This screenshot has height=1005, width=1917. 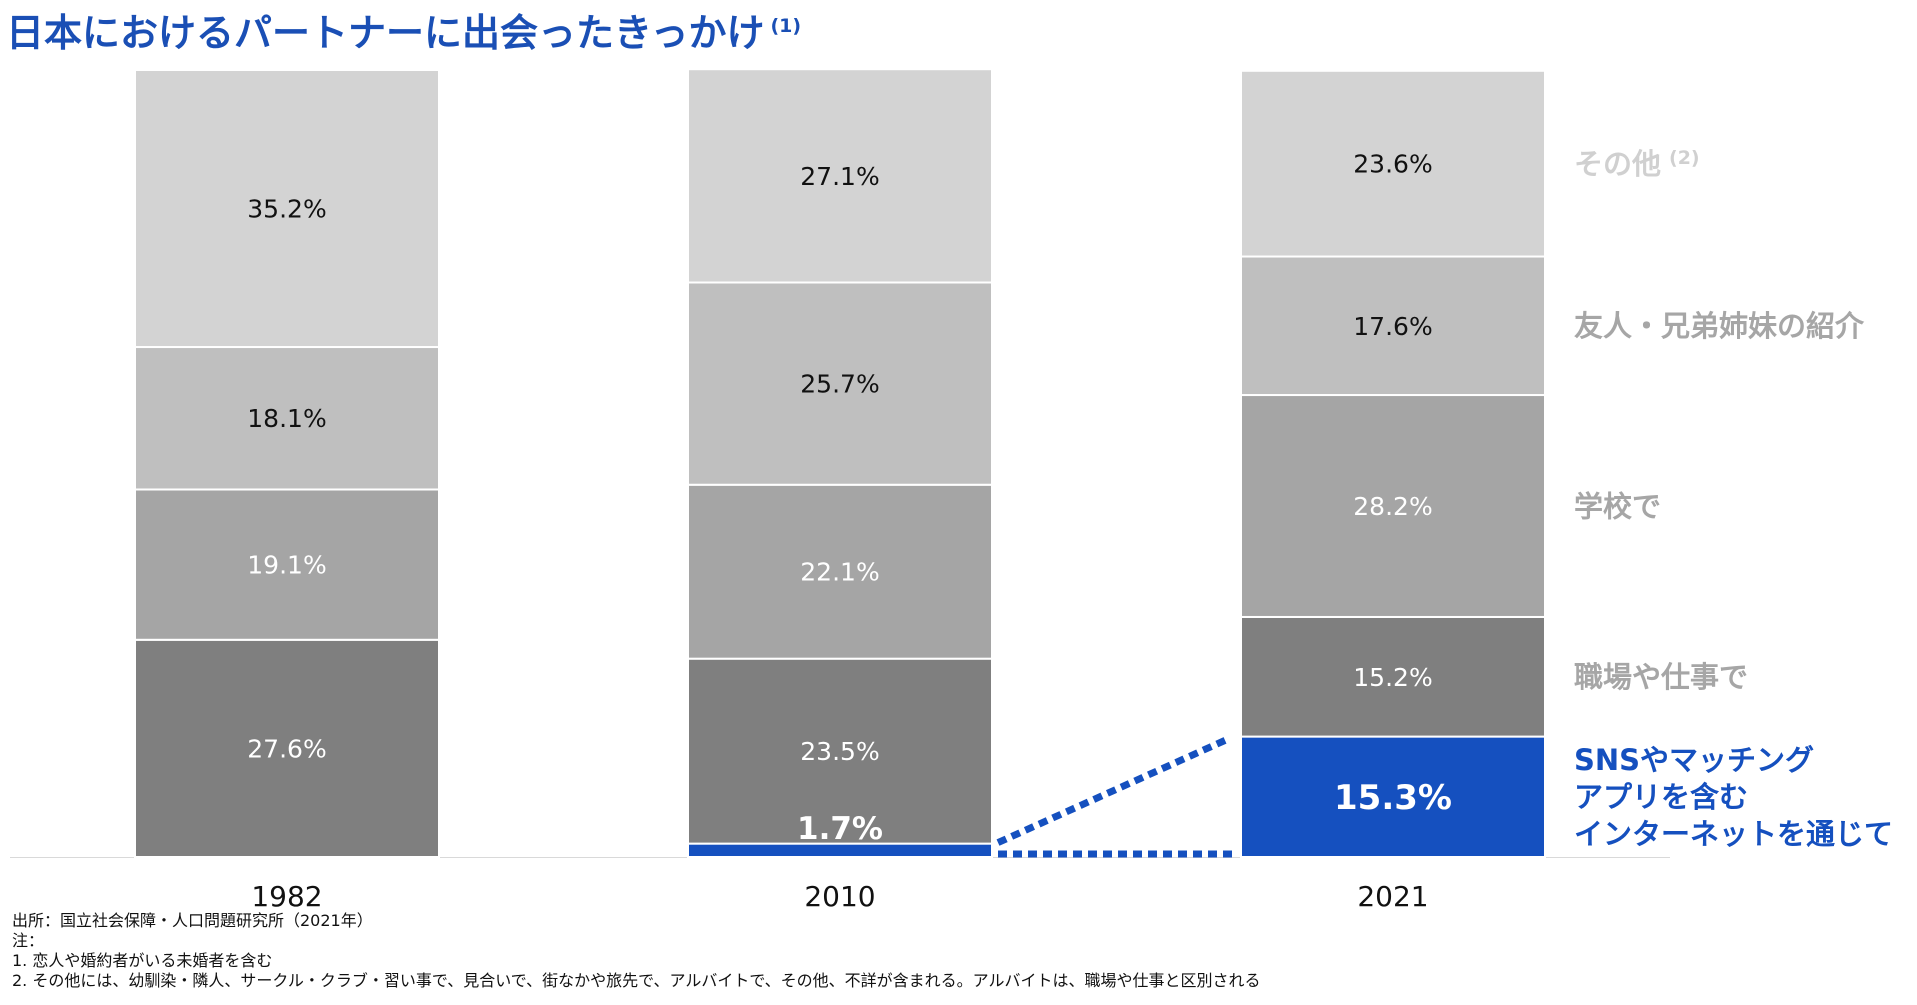 I want to click on bar-segment-1982-s1, so click(x=287, y=748).